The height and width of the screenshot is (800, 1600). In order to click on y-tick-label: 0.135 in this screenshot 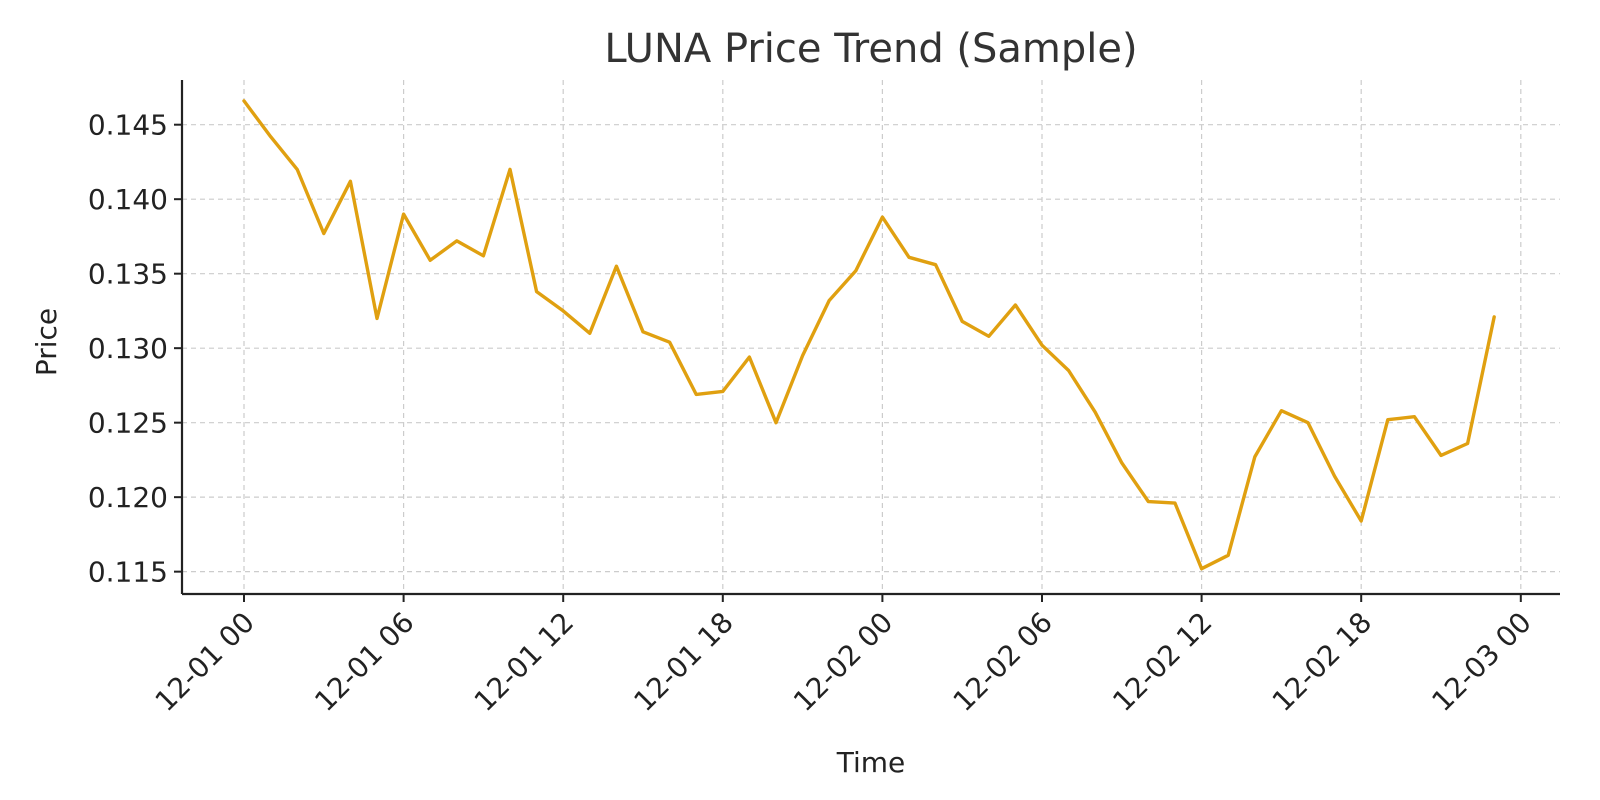, I will do `click(128, 274)`.